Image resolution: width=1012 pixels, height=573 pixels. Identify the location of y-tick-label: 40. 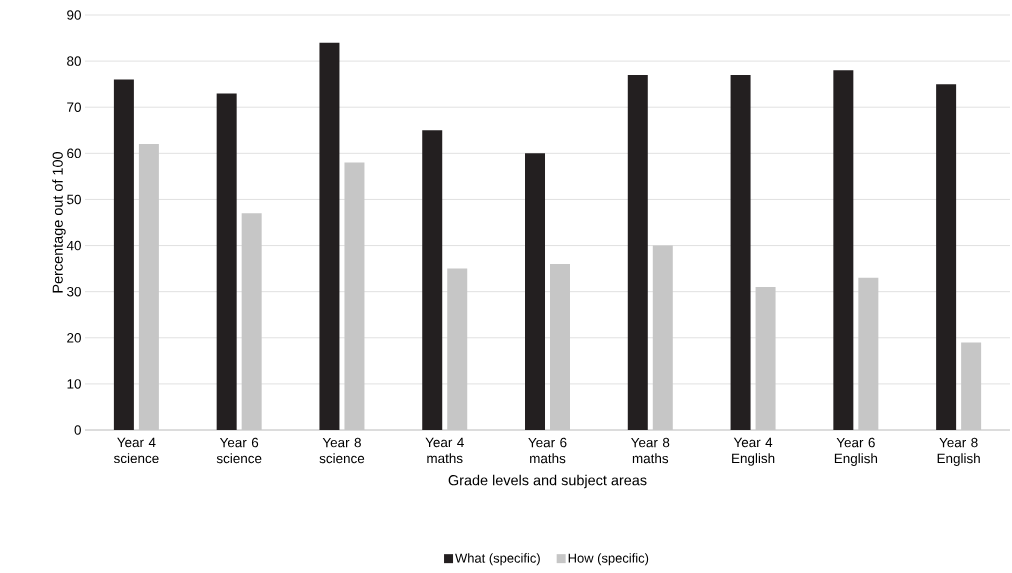
(73, 245).